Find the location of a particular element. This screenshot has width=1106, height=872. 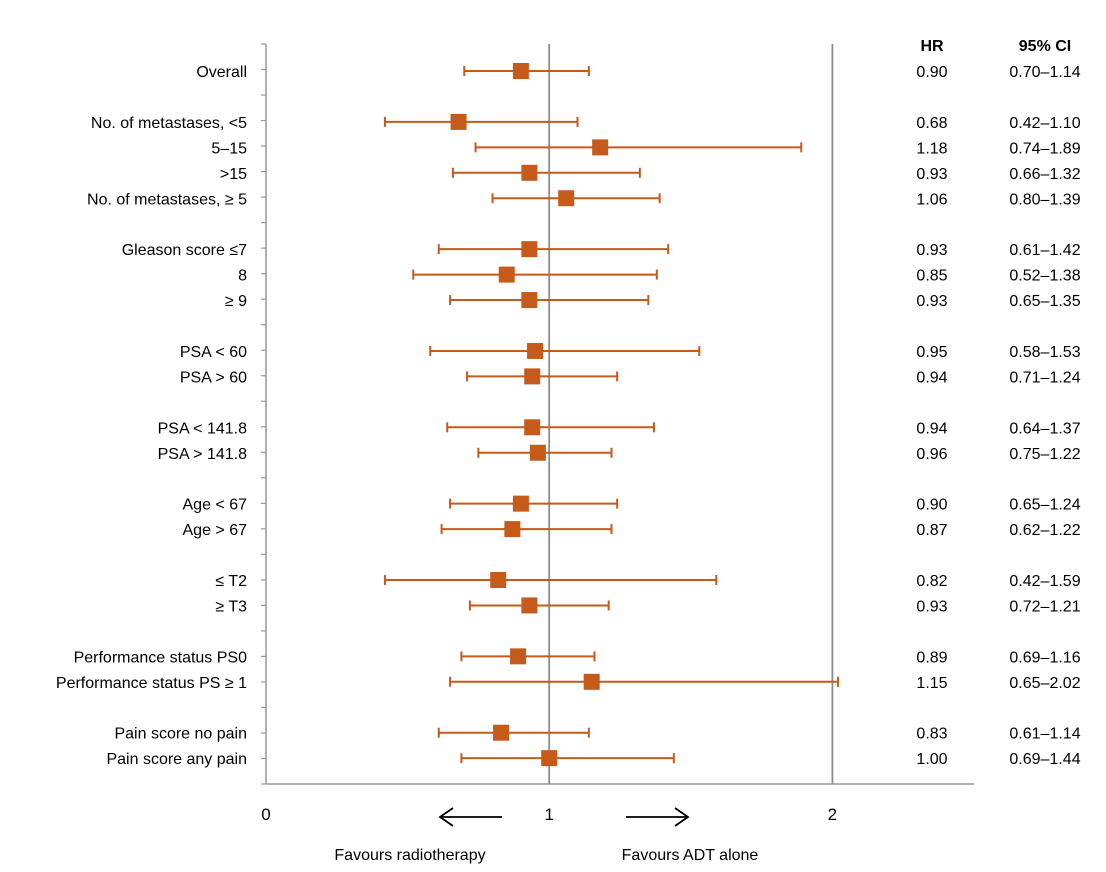

row-label: Pain score any pain is located at coordinates (176, 759).